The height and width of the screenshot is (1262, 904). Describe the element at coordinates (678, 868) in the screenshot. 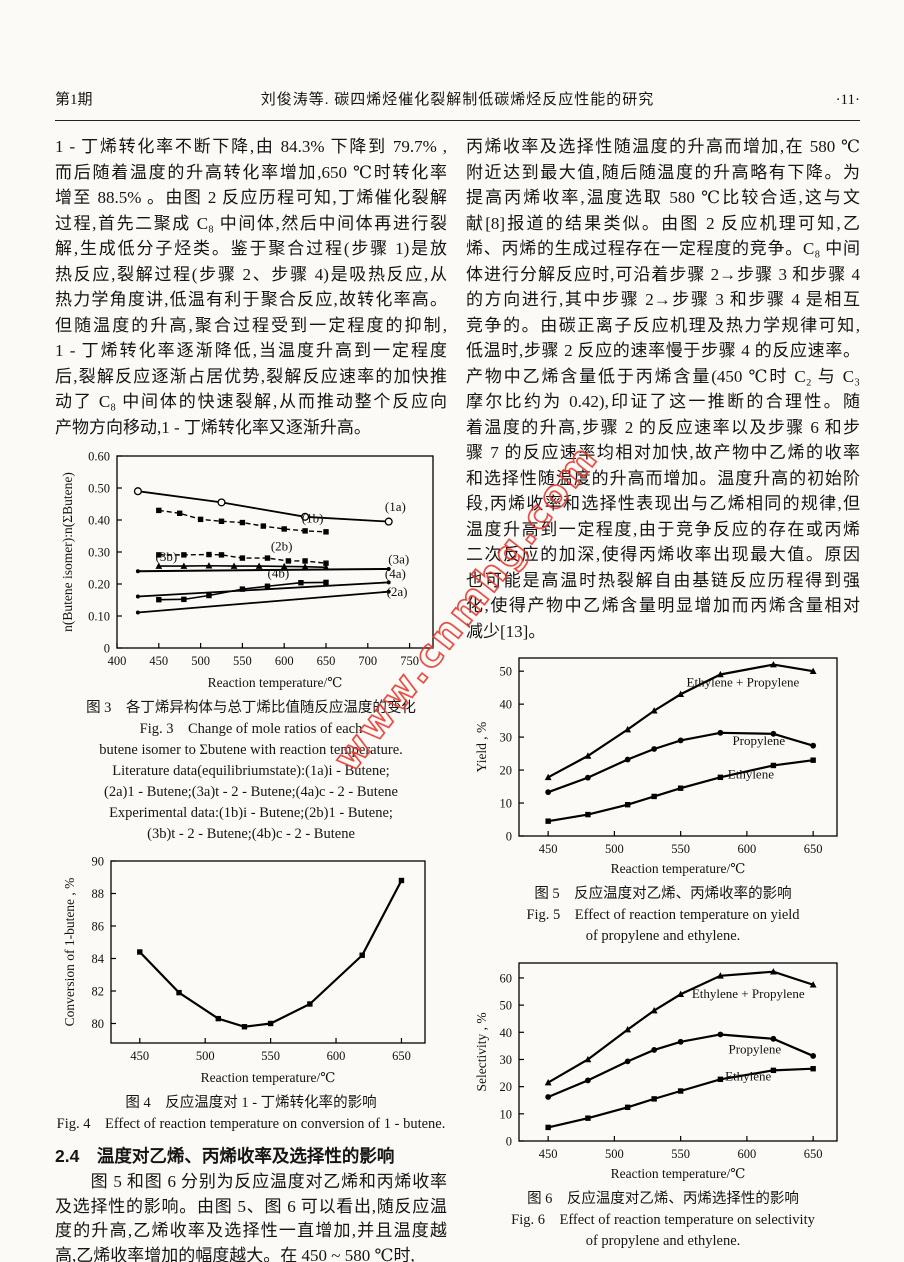

I see `x-axis-label: Reaction temperature/℃` at that location.